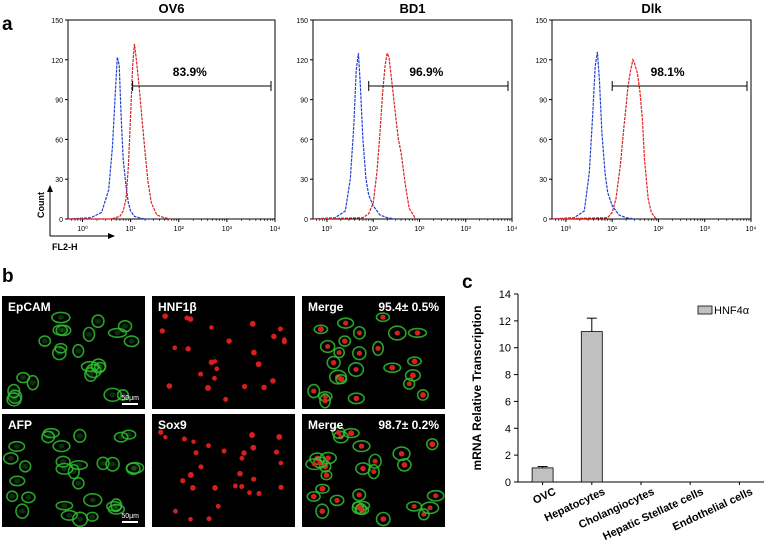  I want to click on x-tick-label: 10⁴, so click(275, 229).